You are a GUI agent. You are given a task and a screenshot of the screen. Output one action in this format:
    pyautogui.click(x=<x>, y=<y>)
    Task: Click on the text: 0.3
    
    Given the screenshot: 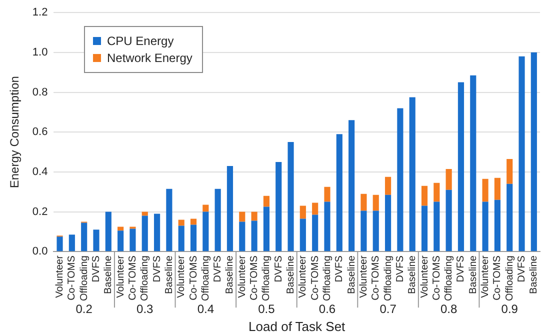 What is the action you would take?
    pyautogui.click(x=145, y=309)
    